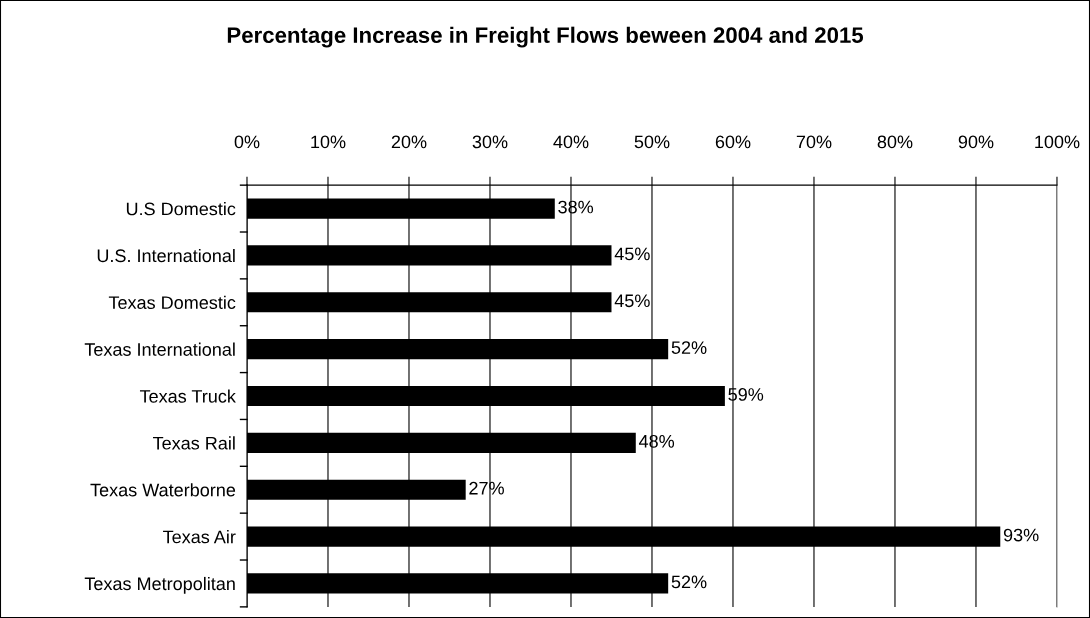 This screenshot has height=618, width=1090. Describe the element at coordinates (814, 142) in the screenshot. I see `x-tick-label: 70%` at that location.